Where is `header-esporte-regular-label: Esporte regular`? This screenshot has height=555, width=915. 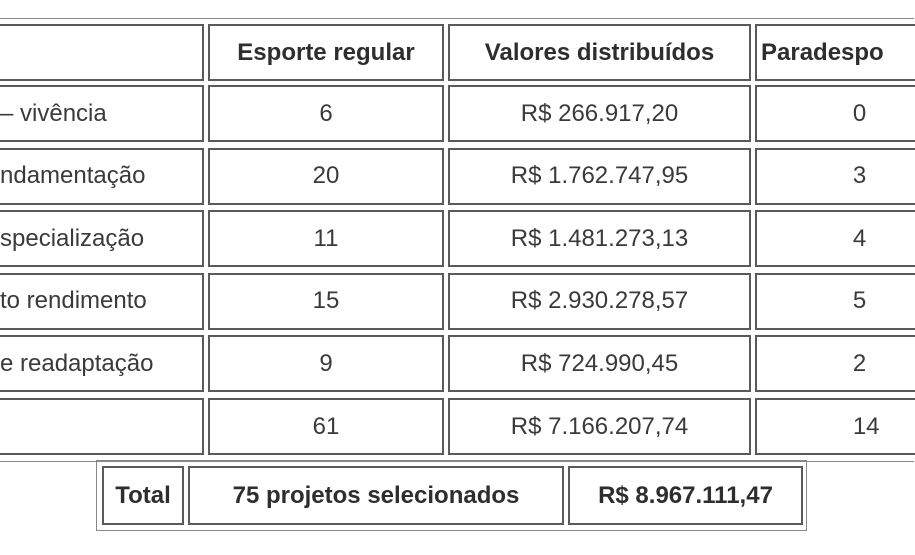 header-esporte-regular-label: Esporte regular is located at coordinates (326, 52).